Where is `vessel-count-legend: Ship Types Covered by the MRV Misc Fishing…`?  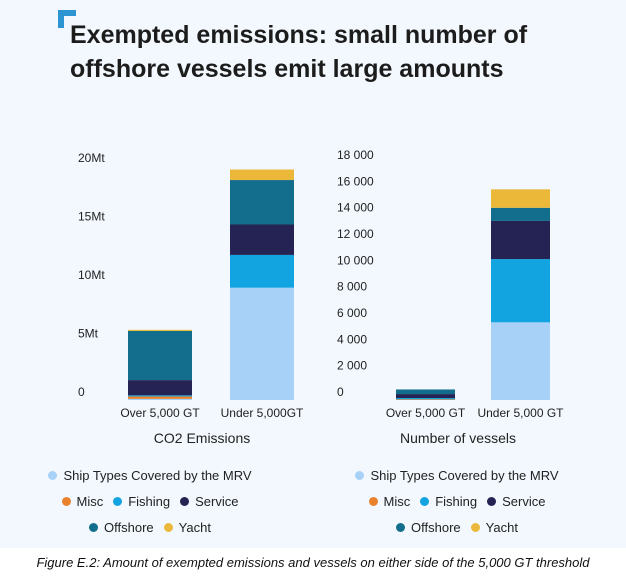
vessel-count-legend: Ship Types Covered by the MRV Misc Fishing… is located at coordinates (457, 501).